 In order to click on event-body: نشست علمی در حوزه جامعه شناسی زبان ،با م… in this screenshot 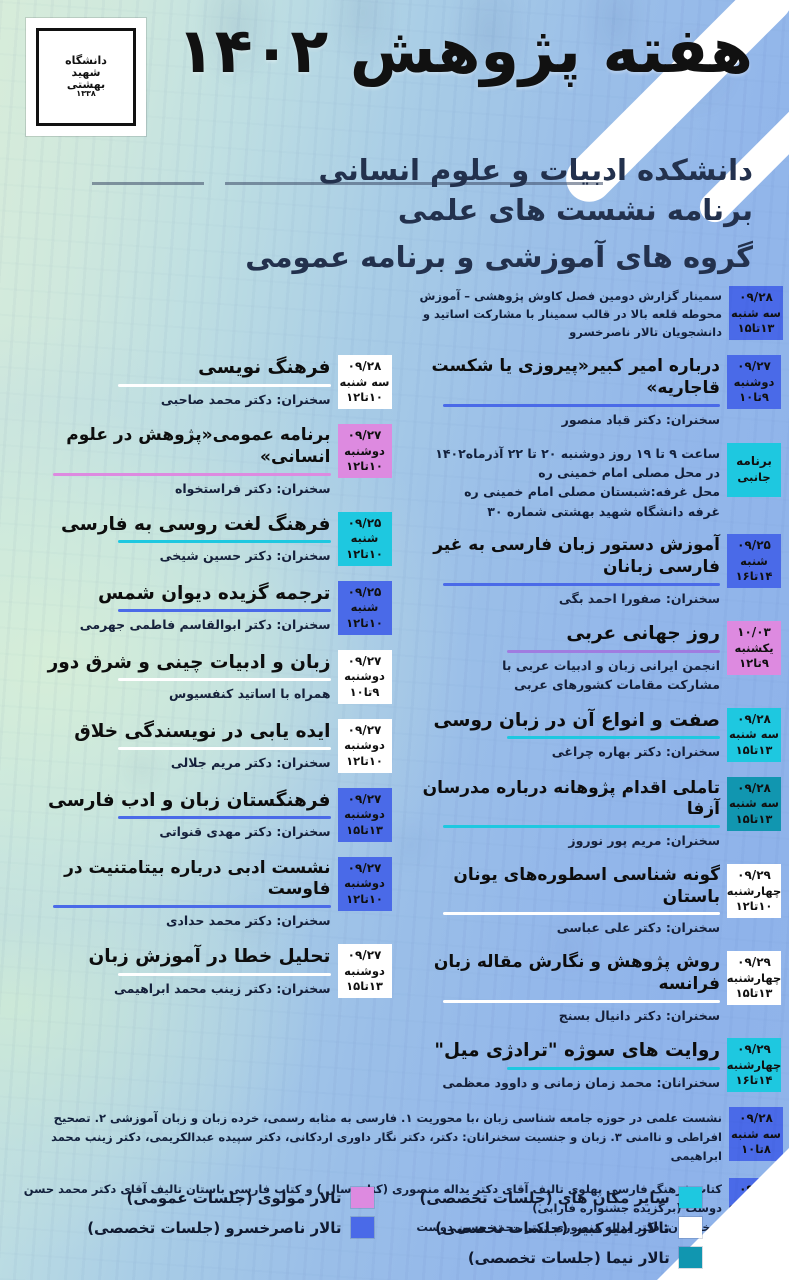, I will do `click(364, 1136)`.